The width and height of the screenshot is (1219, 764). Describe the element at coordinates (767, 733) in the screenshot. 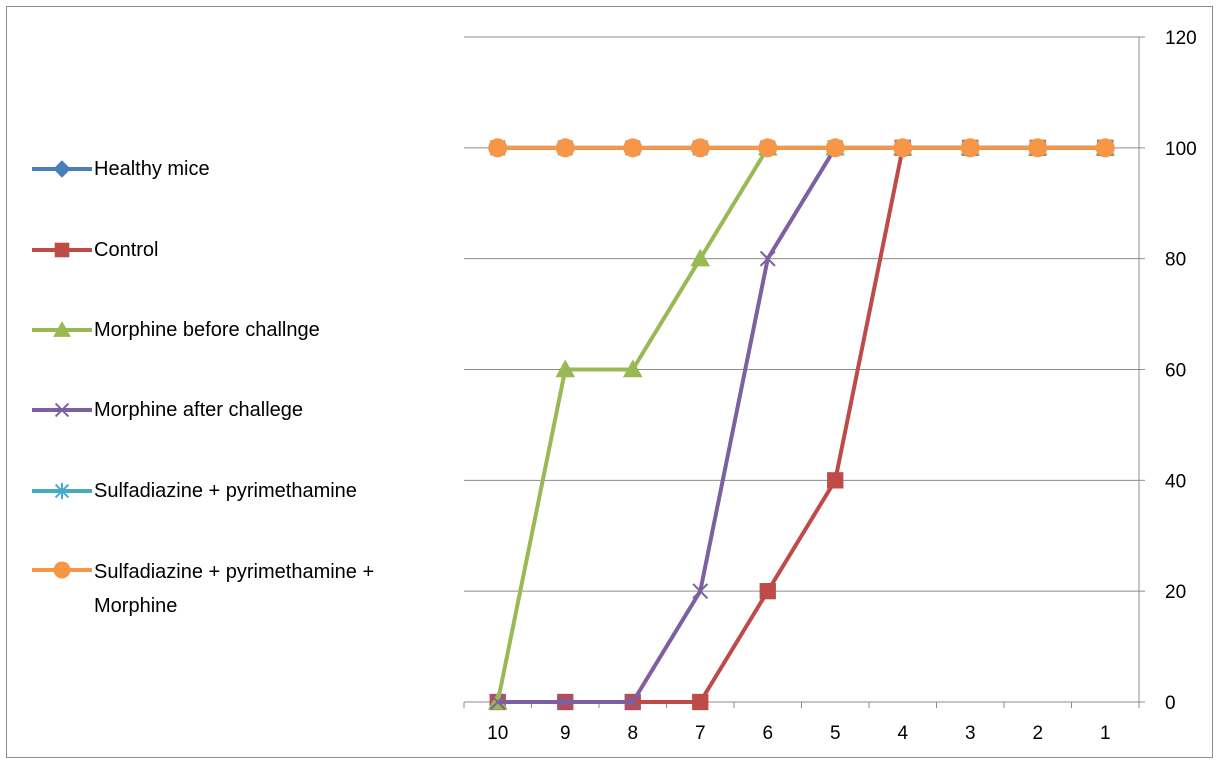

I see `x-tick-label: 6` at that location.